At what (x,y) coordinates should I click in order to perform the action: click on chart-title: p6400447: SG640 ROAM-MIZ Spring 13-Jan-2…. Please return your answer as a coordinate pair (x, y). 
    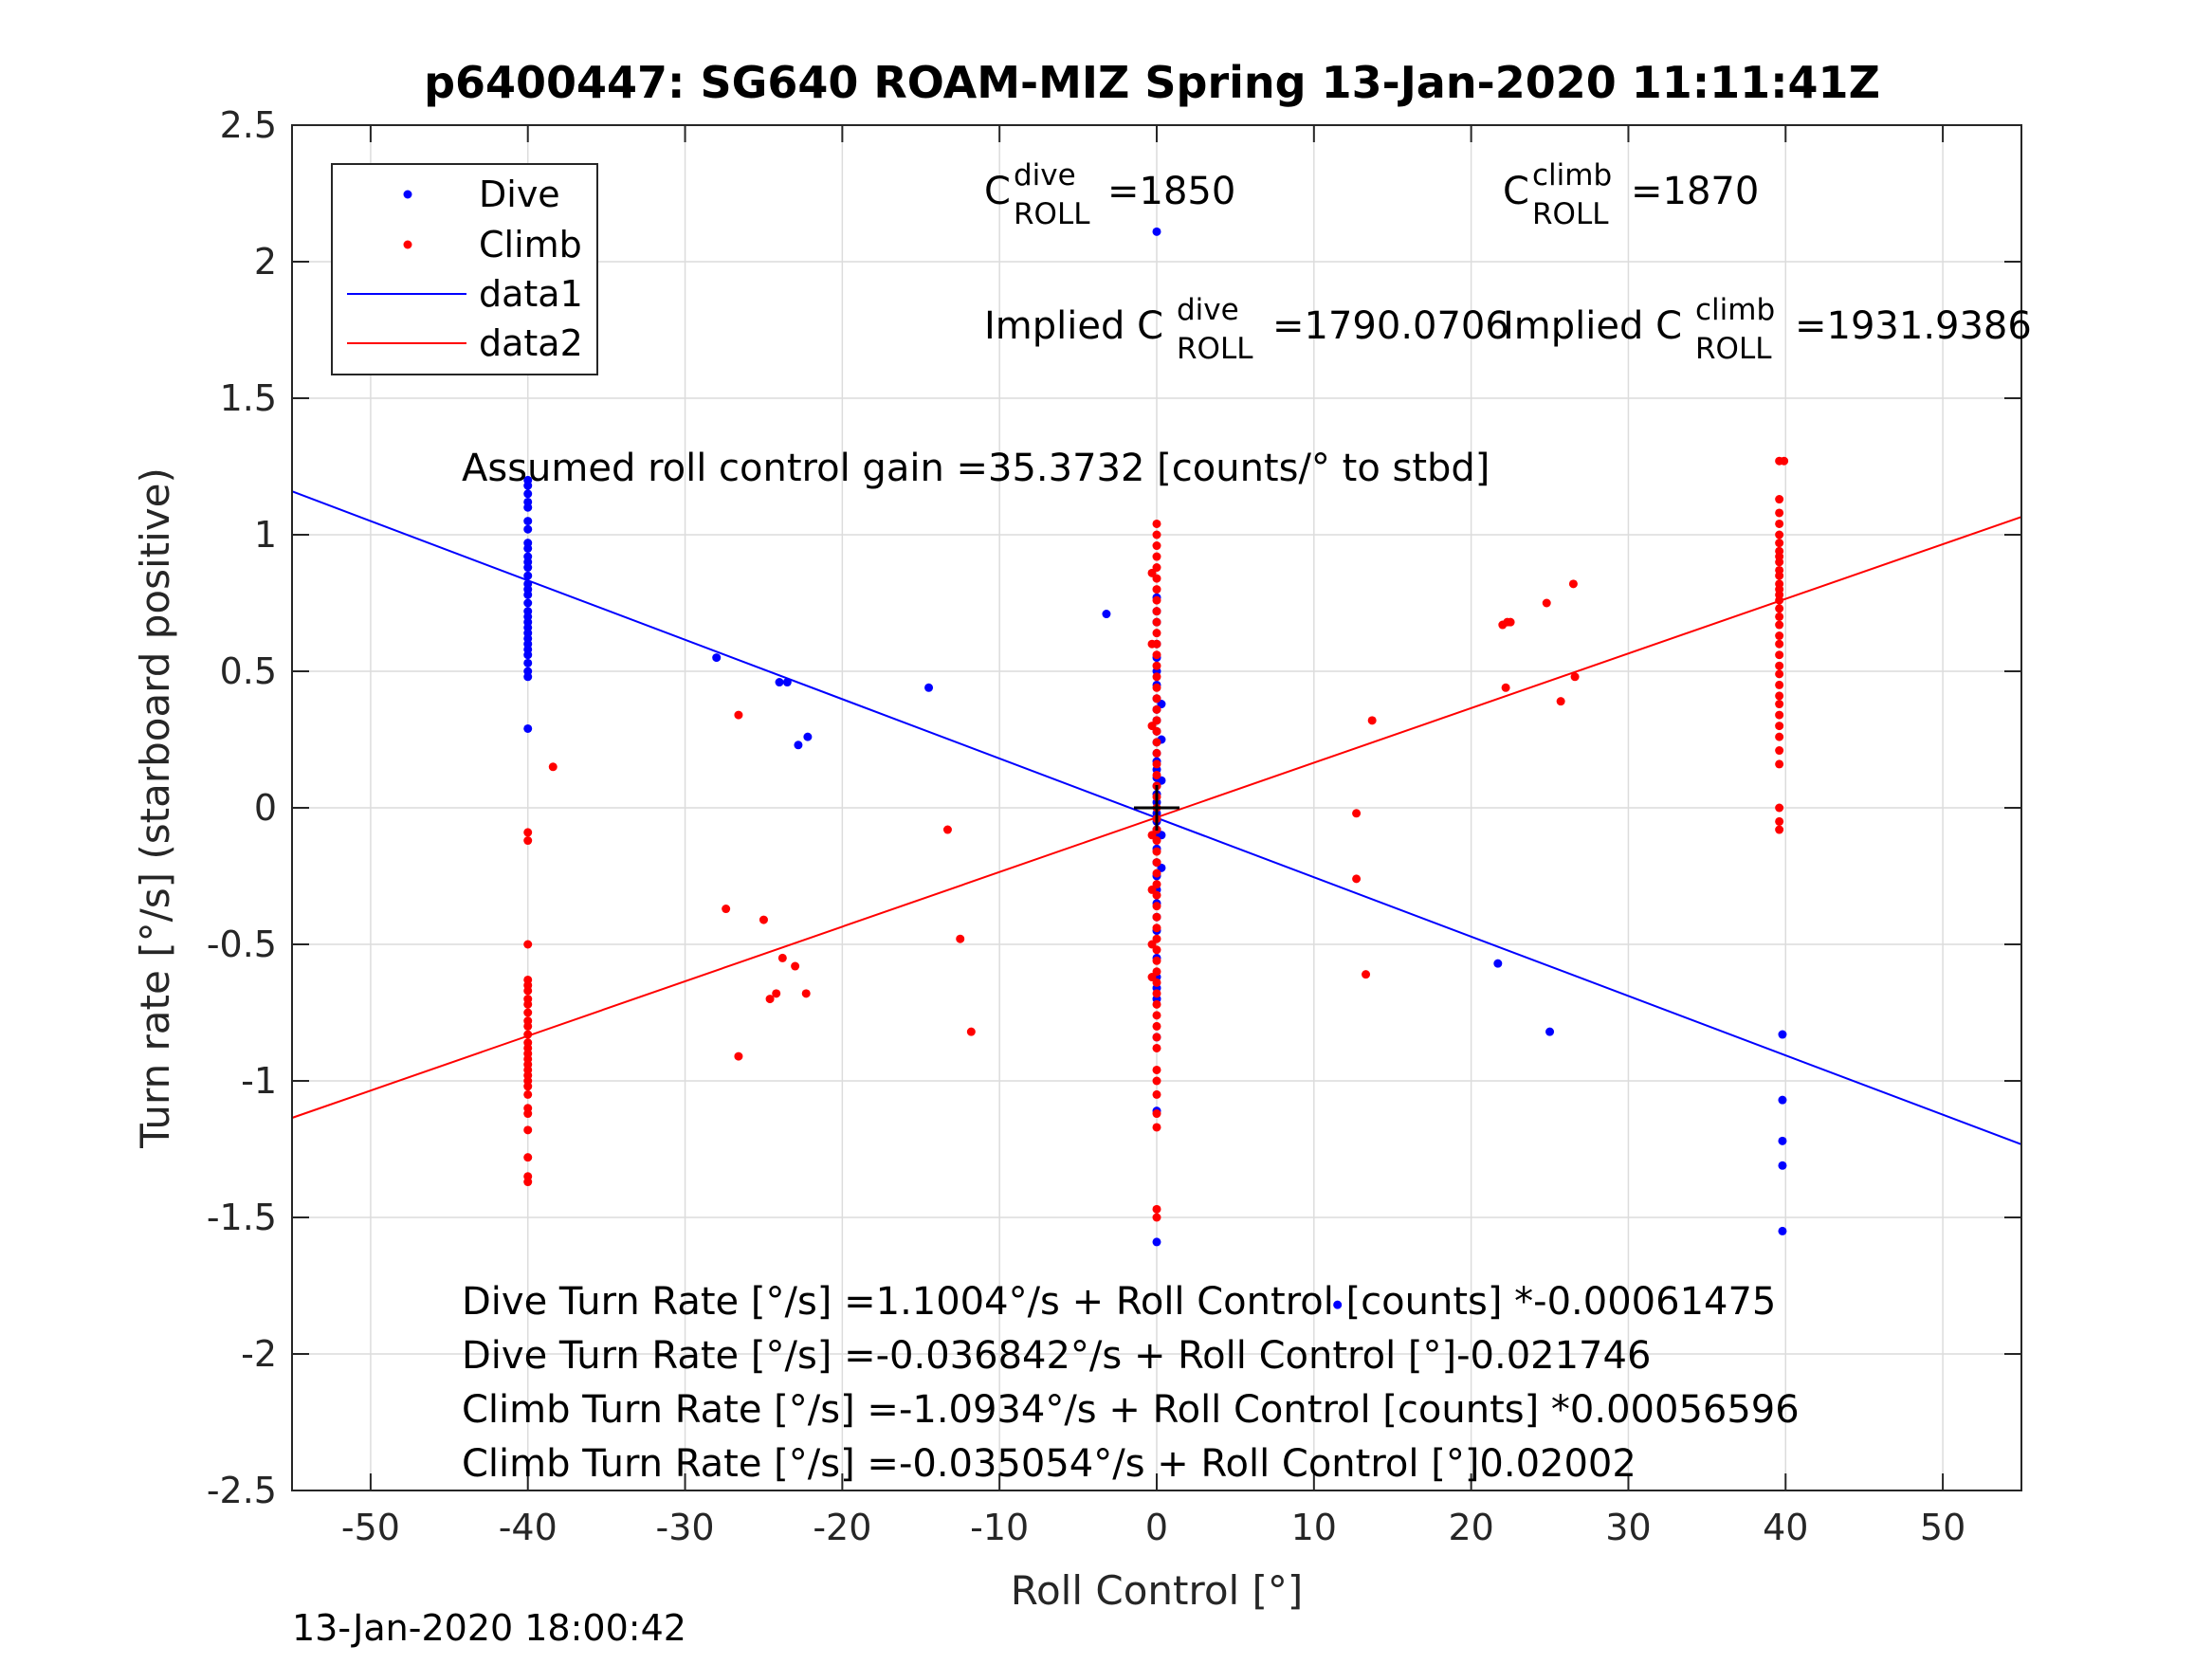
    Looking at the image, I should click on (1152, 82).